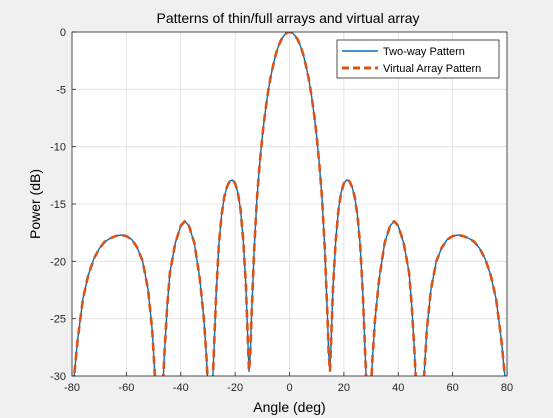 Image resolution: width=553 pixels, height=418 pixels. What do you see at coordinates (58, 377) in the screenshot?
I see `y-tick-label: -30` at bounding box center [58, 377].